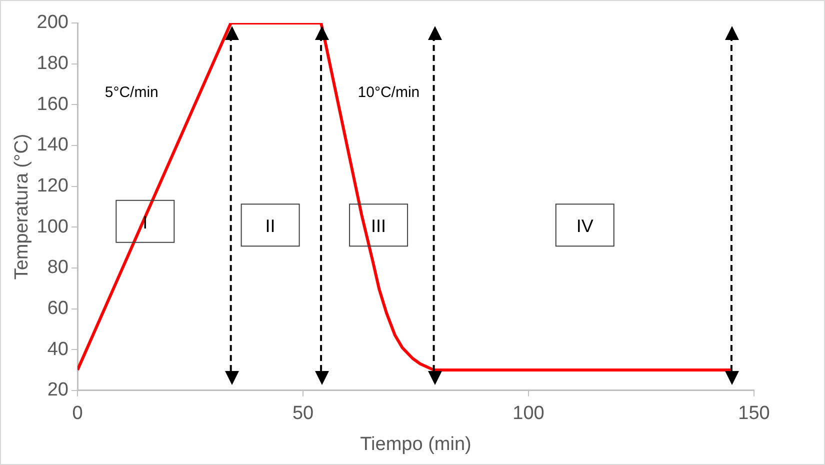  Describe the element at coordinates (52, 227) in the screenshot. I see `y-tick-label: 100` at that location.